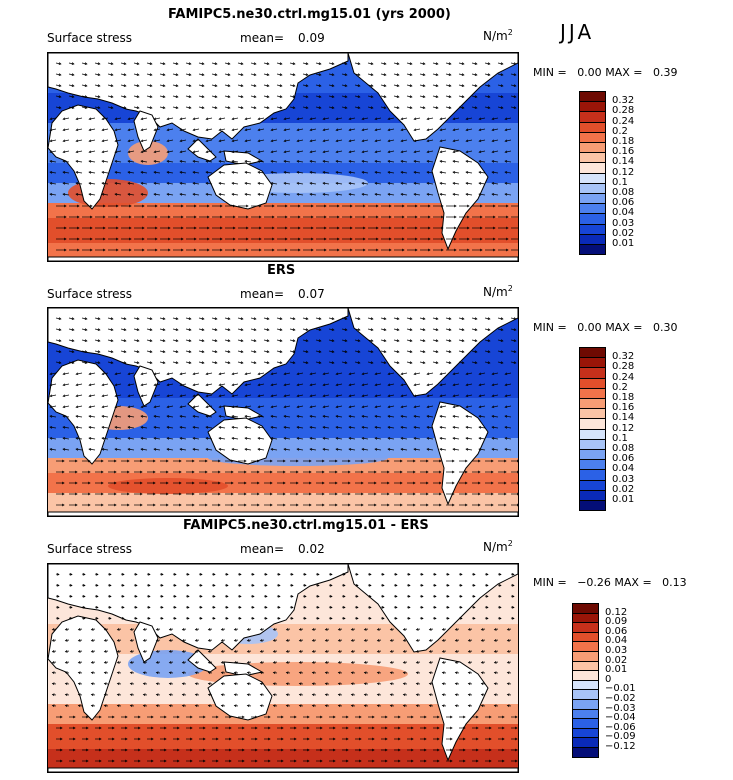 The height and width of the screenshot is (780, 733). Describe the element at coordinates (623, 357) in the screenshot. I see `colorbar-label: 0.32` at that location.